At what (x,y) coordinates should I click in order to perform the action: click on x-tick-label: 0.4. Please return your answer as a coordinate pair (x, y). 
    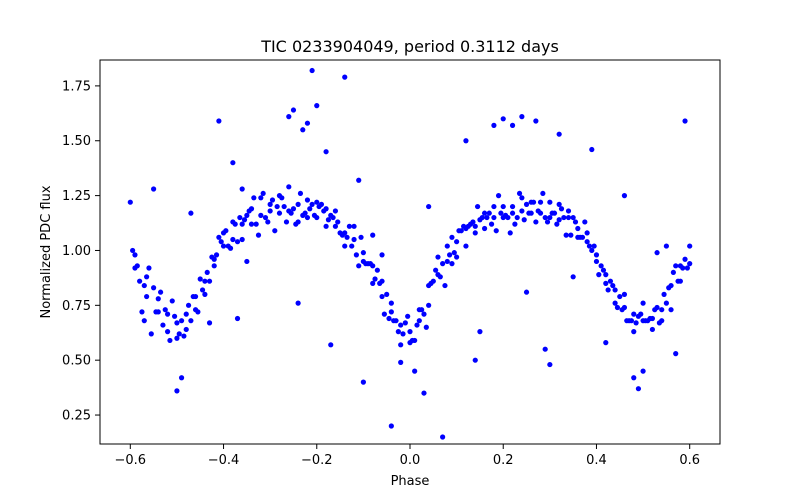
    Looking at the image, I should click on (596, 460).